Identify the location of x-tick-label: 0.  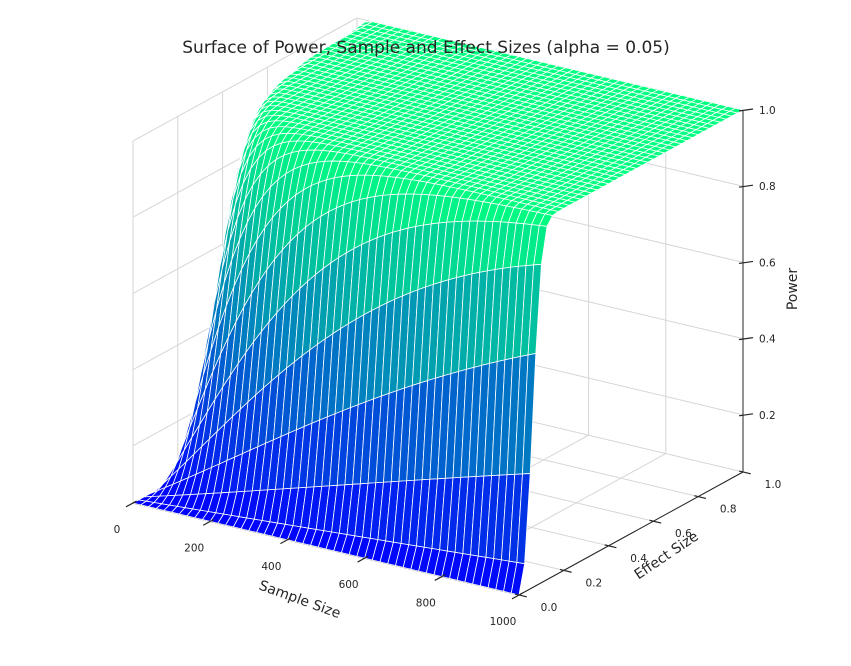
(117, 530).